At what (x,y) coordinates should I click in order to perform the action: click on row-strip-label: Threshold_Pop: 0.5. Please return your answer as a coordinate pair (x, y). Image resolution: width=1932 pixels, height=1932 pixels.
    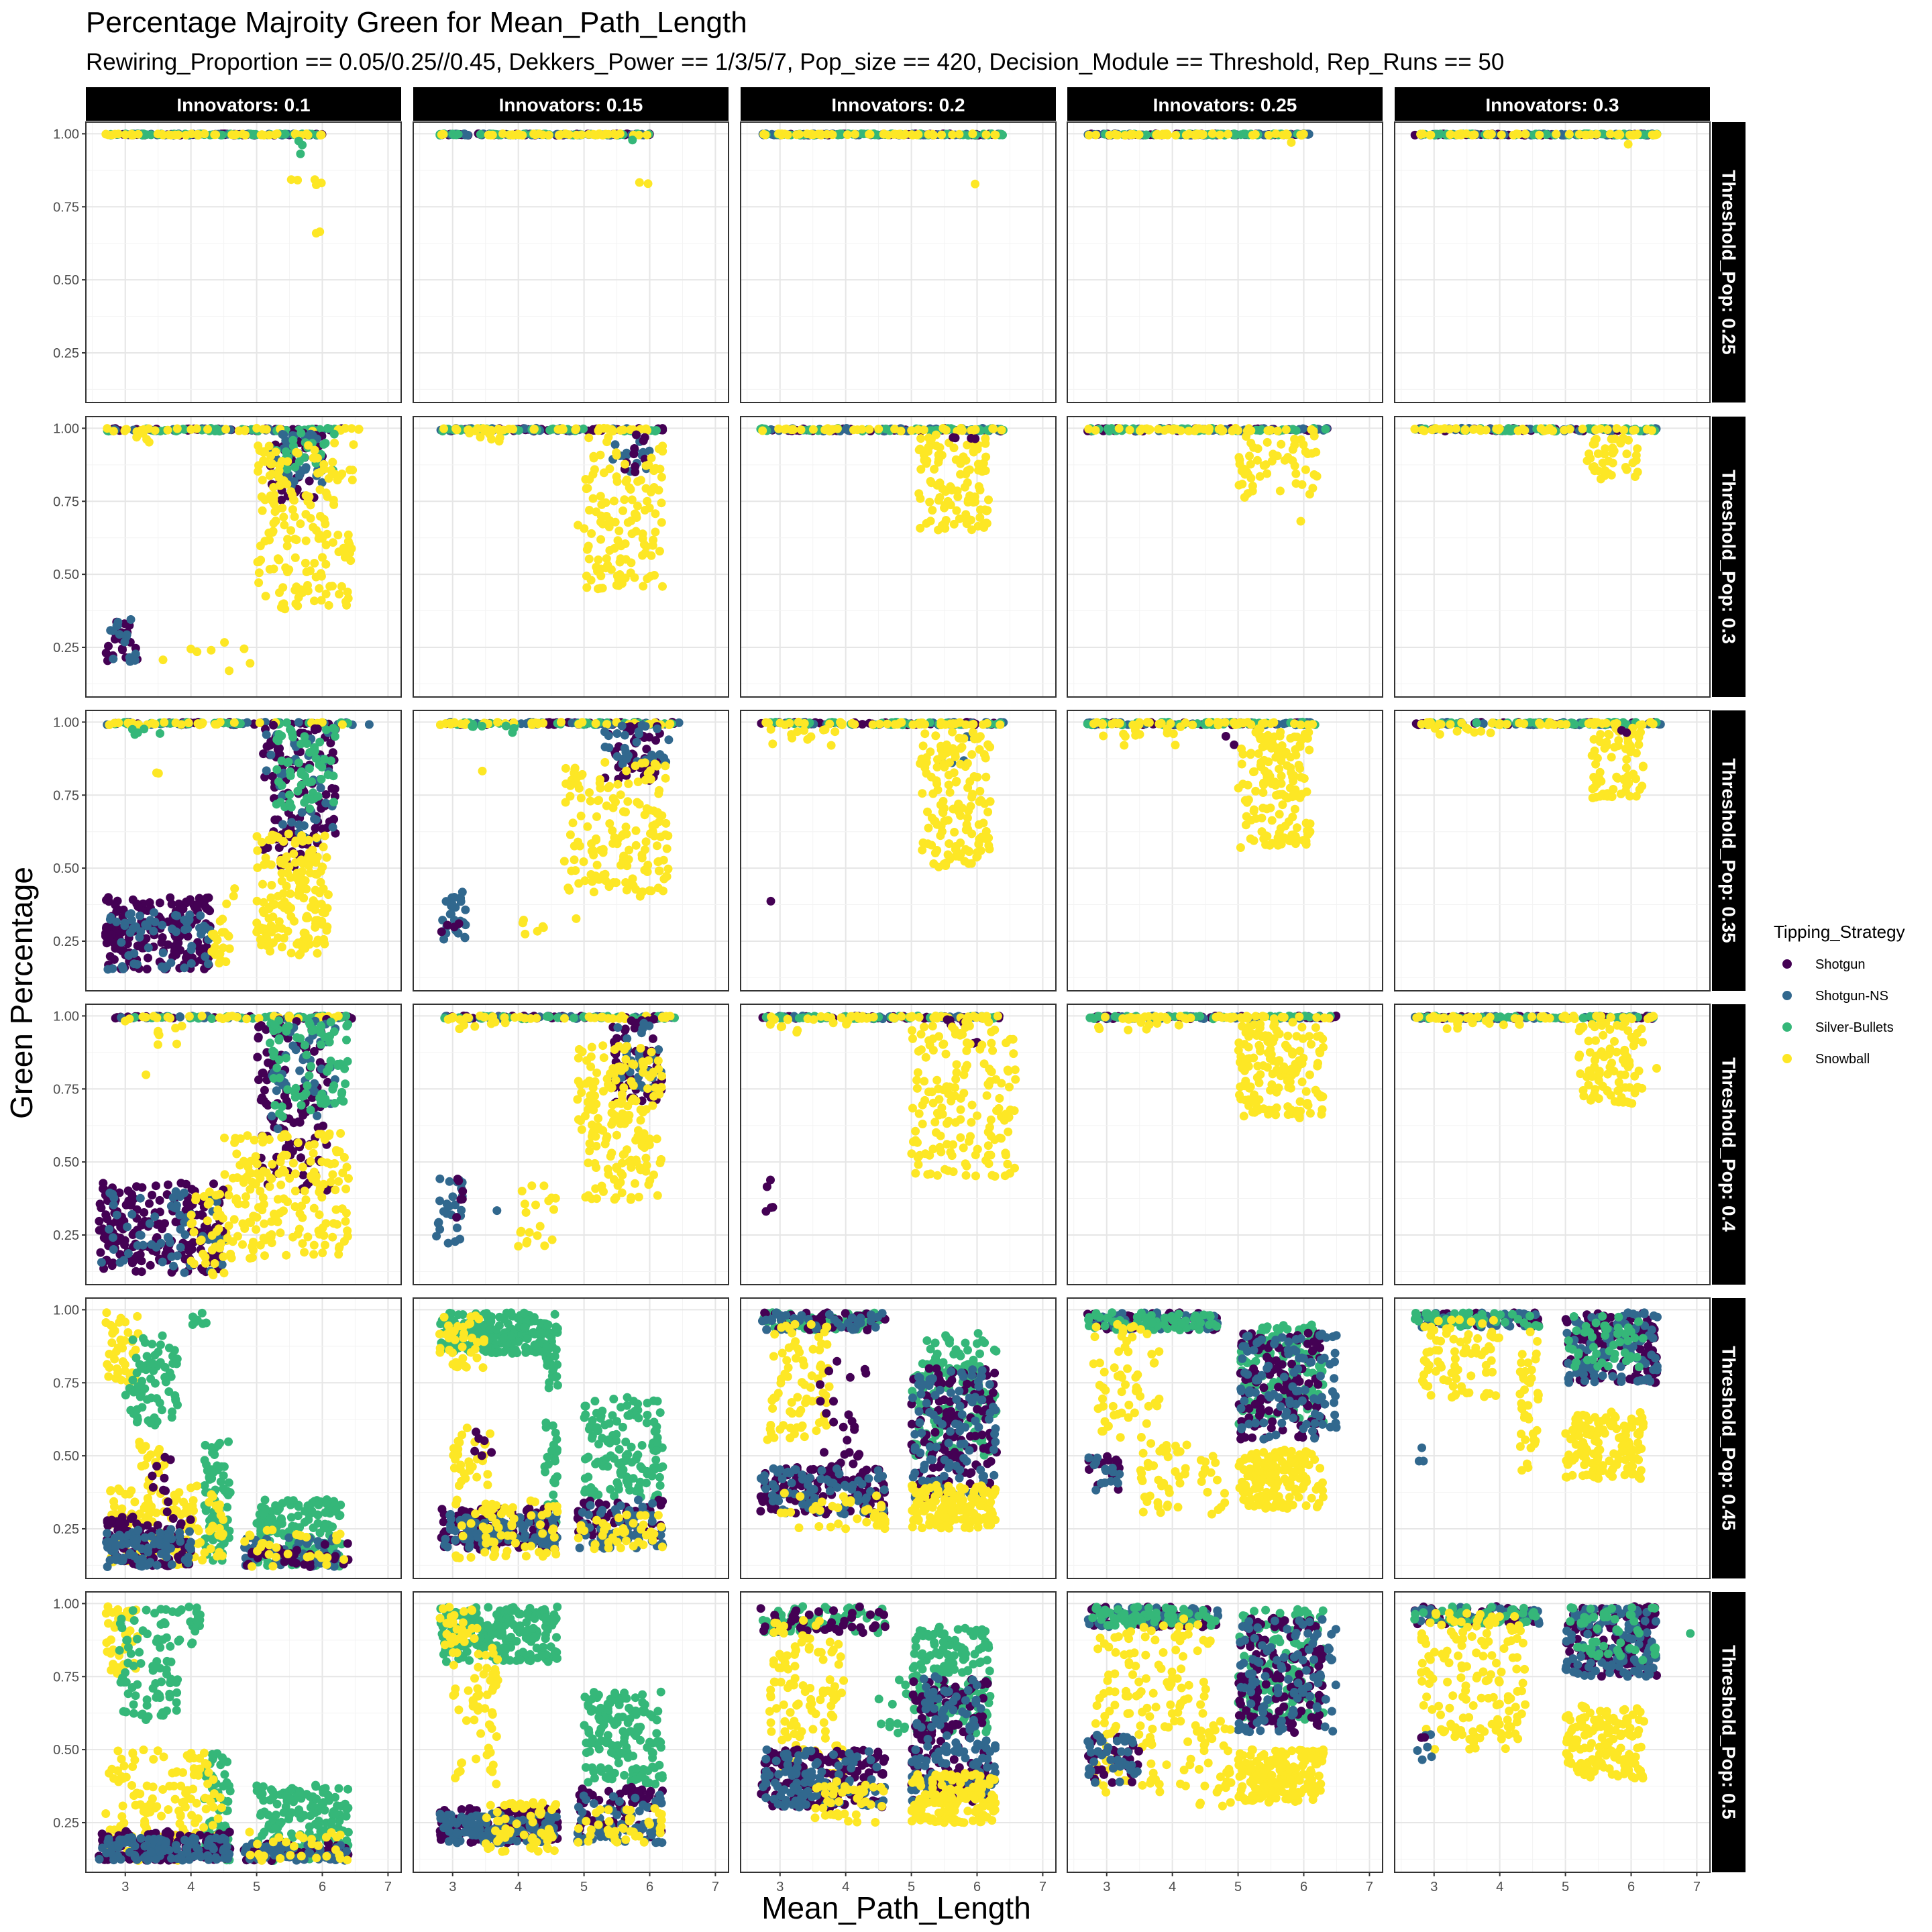
    Looking at the image, I should click on (1729, 1732).